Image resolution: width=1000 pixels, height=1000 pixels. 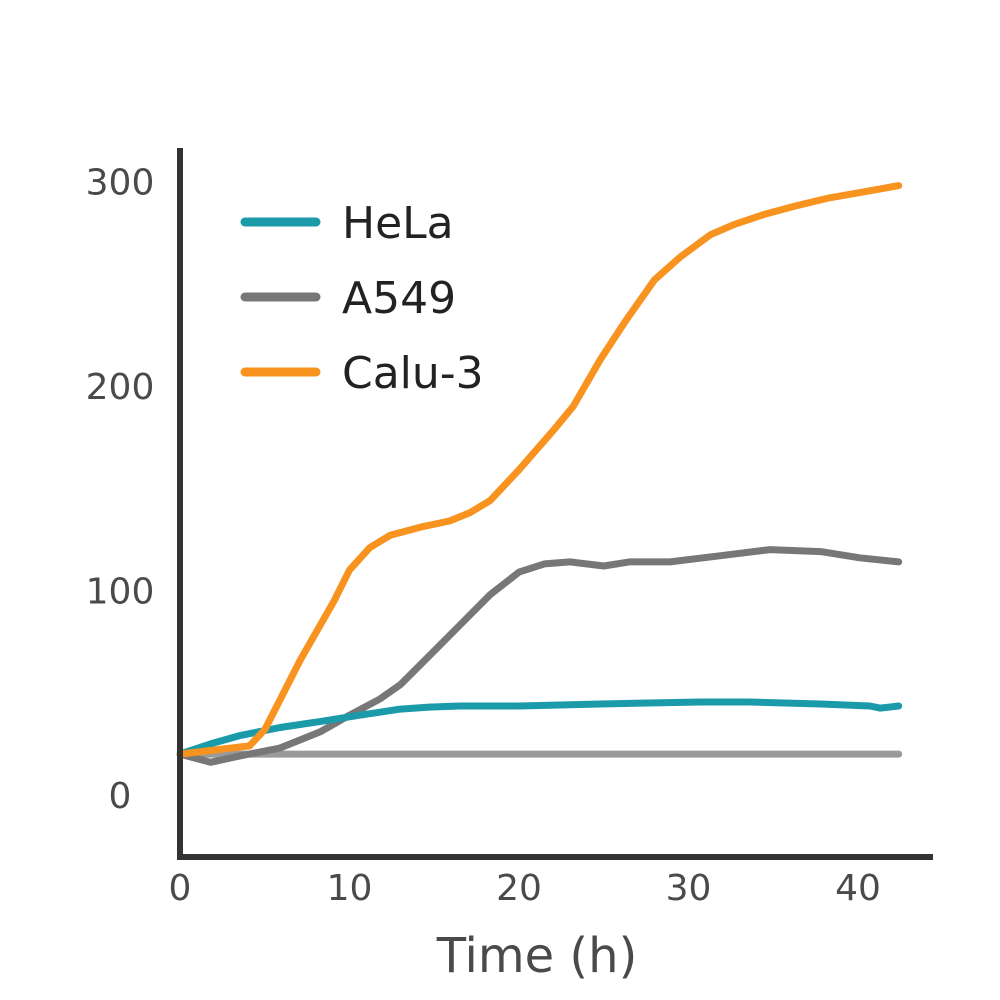 I want to click on x-tick-label: 10, so click(x=350, y=888).